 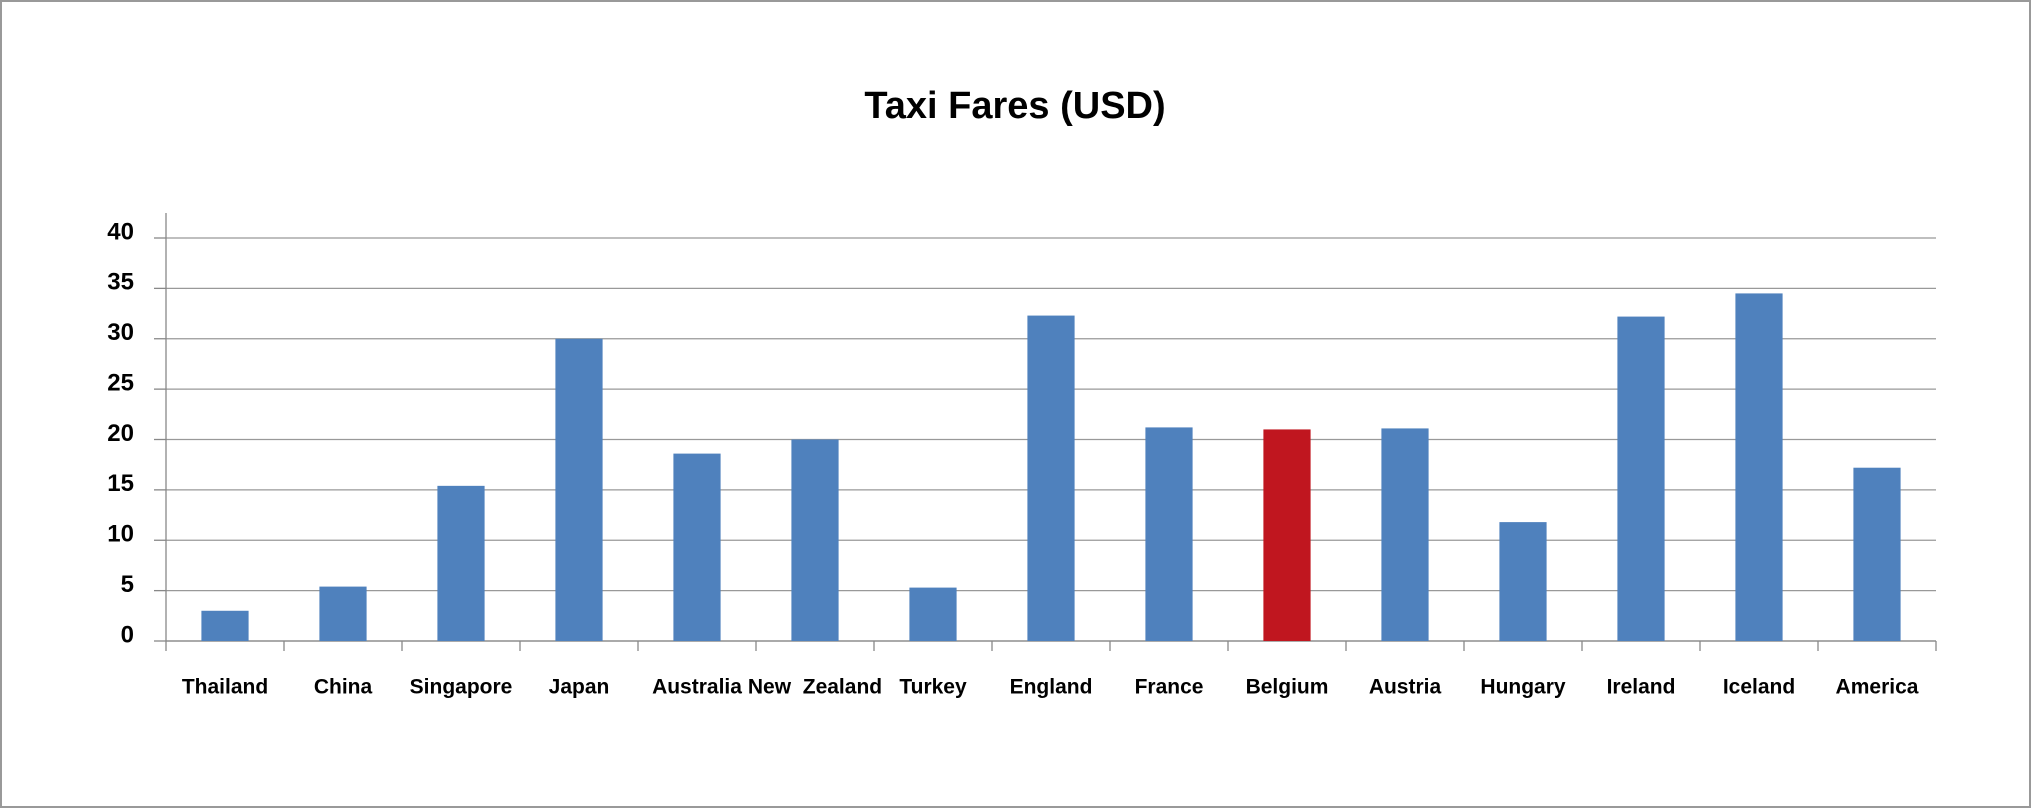 I want to click on y-tick-label: 5, so click(x=127, y=584).